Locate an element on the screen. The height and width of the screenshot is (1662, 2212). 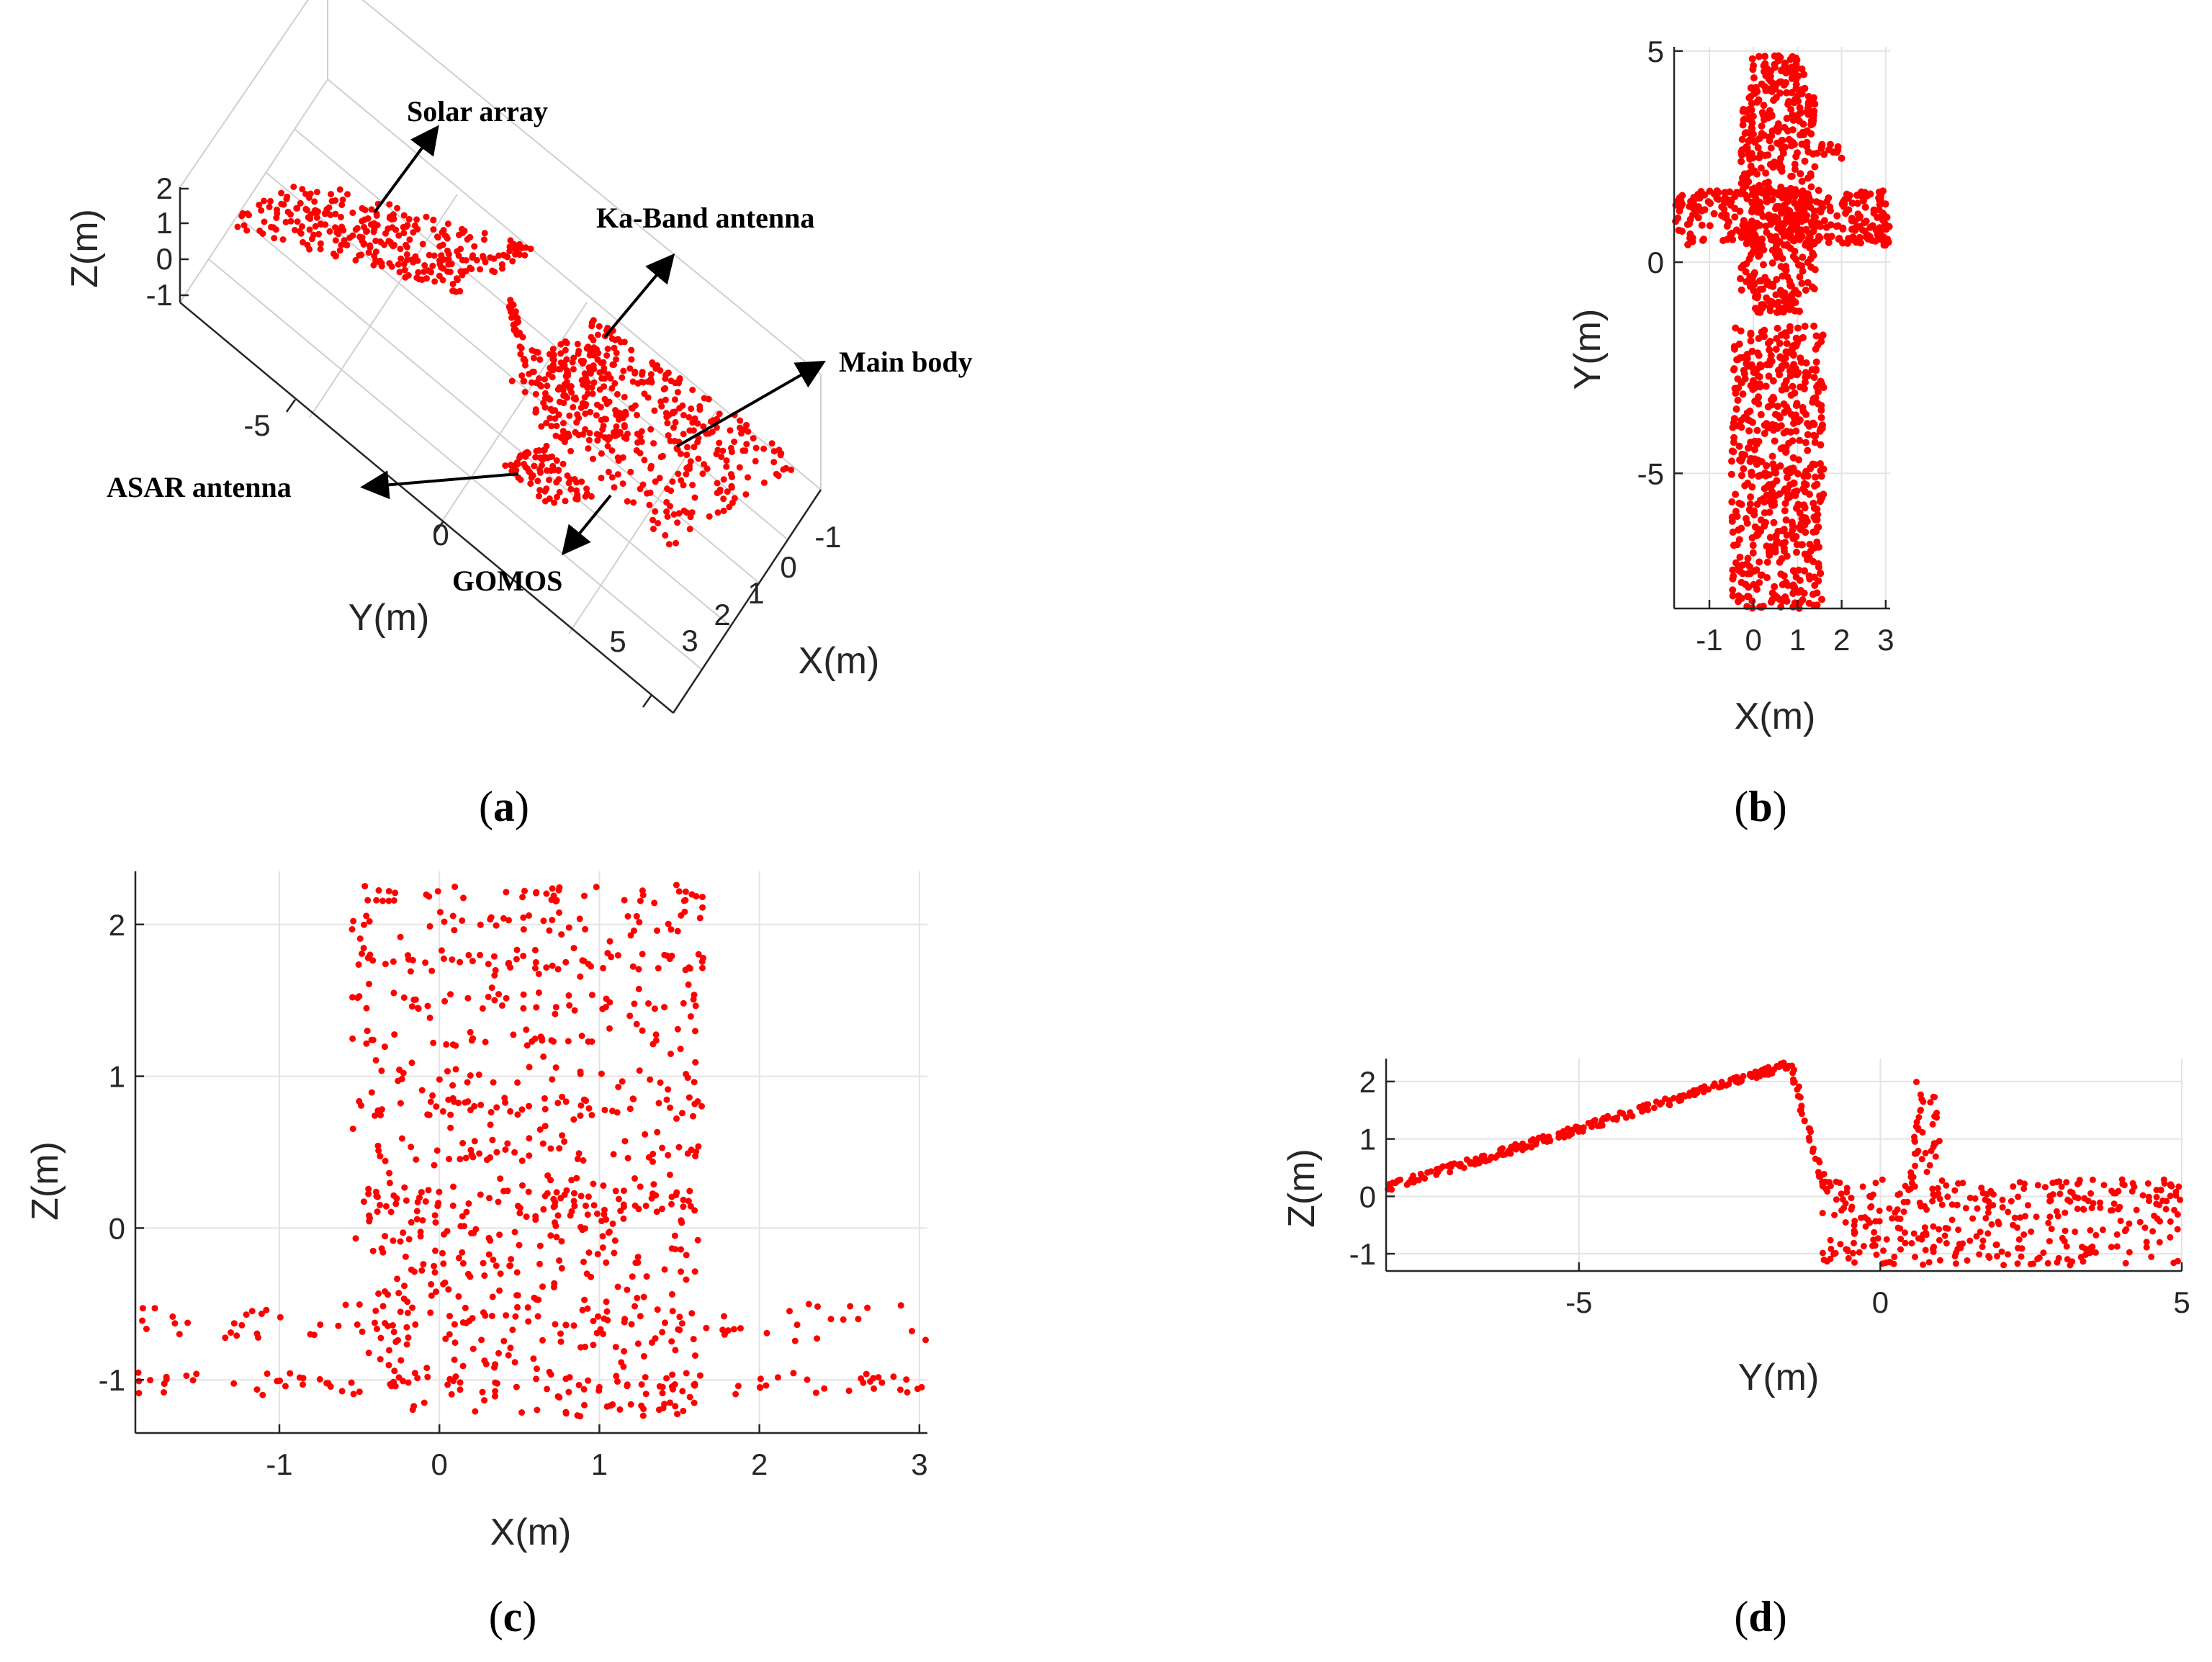
panel-b-axes: -1 0 1 2 350-5 is located at coordinates (1766, 346).